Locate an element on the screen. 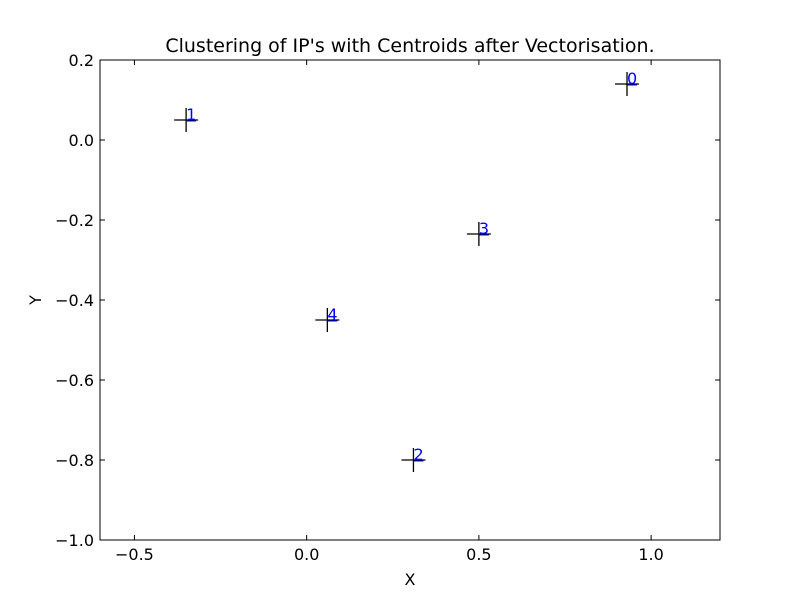 This screenshot has width=800, height=600. y-tick-label: −0.4 is located at coordinates (74, 300).